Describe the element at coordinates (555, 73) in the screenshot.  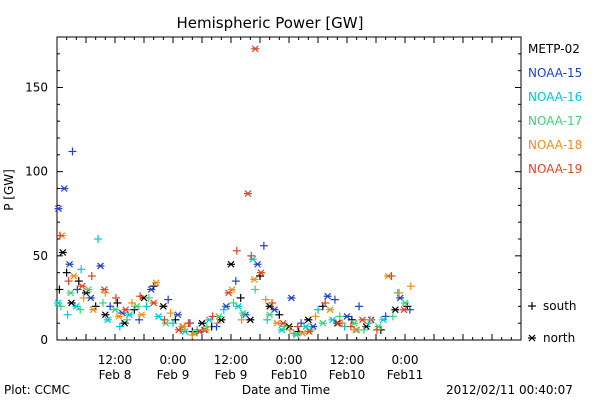
I see `legend-entry: NOAA-15` at that location.